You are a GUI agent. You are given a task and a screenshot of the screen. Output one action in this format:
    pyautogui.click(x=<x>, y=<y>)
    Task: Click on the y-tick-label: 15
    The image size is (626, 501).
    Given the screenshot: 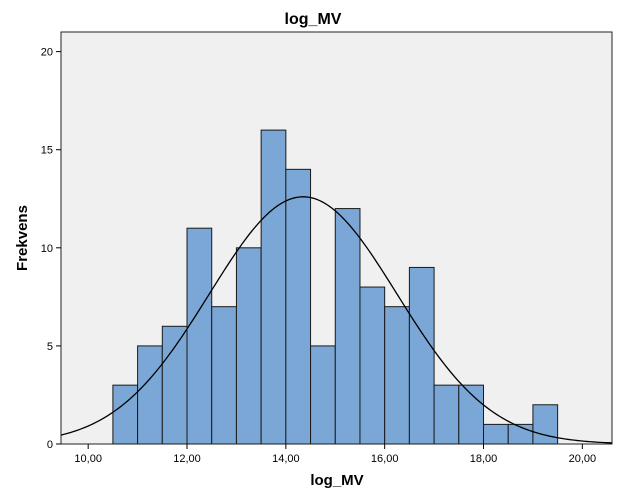 What is the action you would take?
    pyautogui.click(x=47, y=151)
    